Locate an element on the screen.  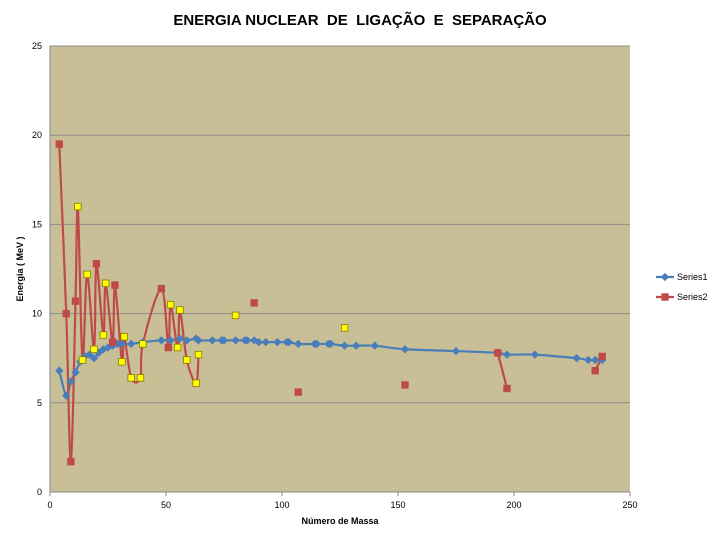
legend-label: Series1 is located at coordinates (692, 277).